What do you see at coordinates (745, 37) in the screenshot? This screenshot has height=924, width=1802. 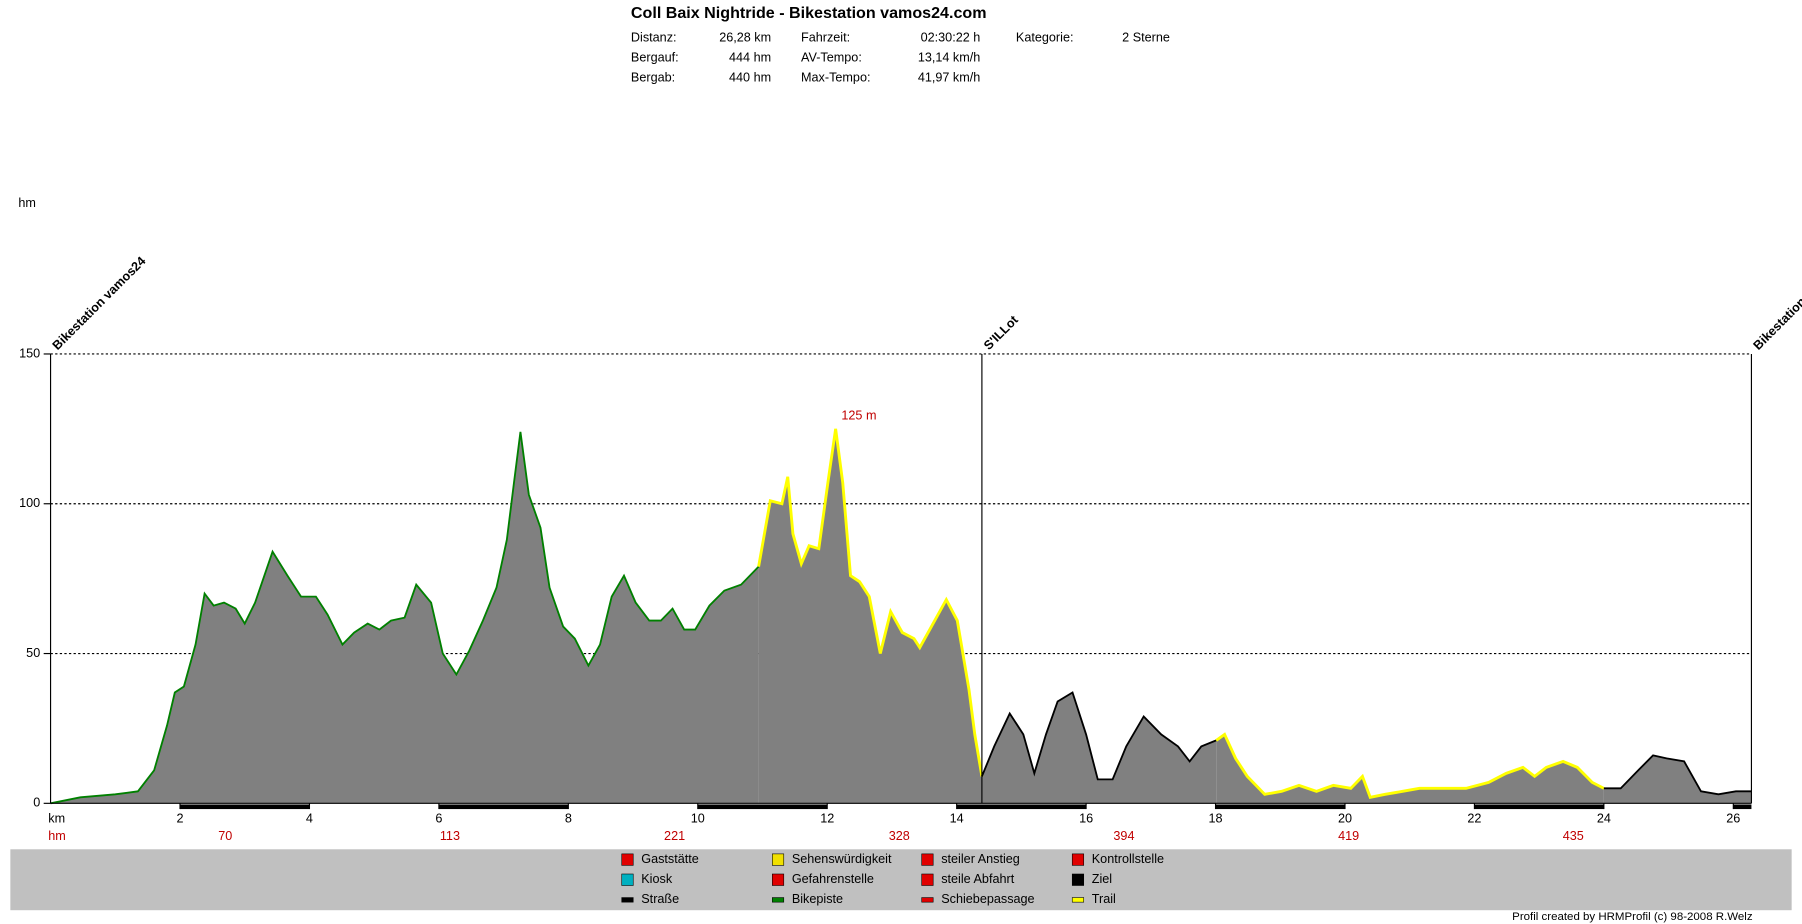 I see `stat-value: 26,28 km` at bounding box center [745, 37].